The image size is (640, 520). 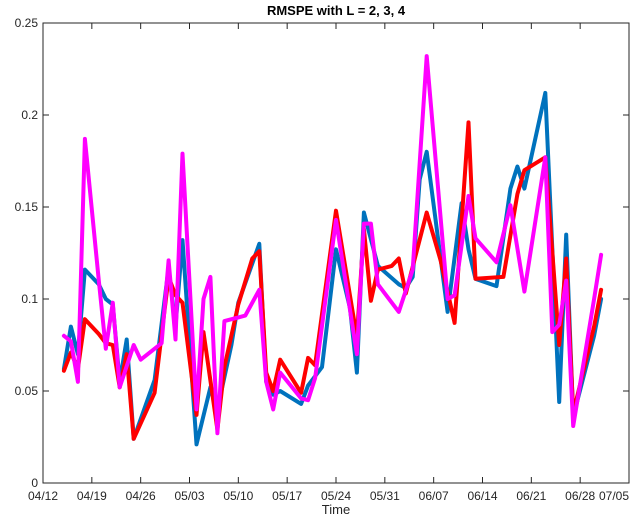 What do you see at coordinates (34, 483) in the screenshot?
I see `y-tick-label: 0` at bounding box center [34, 483].